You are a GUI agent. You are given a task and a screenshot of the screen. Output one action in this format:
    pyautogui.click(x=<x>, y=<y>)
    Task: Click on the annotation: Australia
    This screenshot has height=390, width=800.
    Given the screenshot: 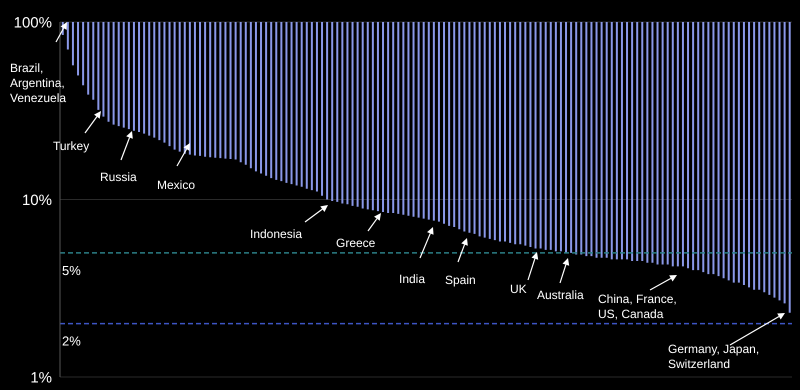 What is the action you would take?
    pyautogui.click(x=560, y=295)
    